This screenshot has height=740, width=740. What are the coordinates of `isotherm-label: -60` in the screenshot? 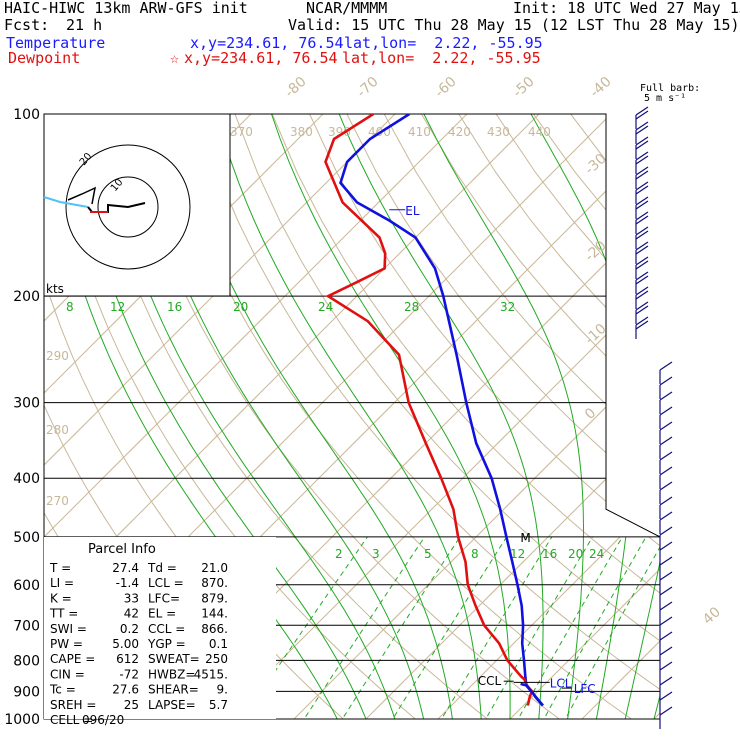 It's located at (446, 87).